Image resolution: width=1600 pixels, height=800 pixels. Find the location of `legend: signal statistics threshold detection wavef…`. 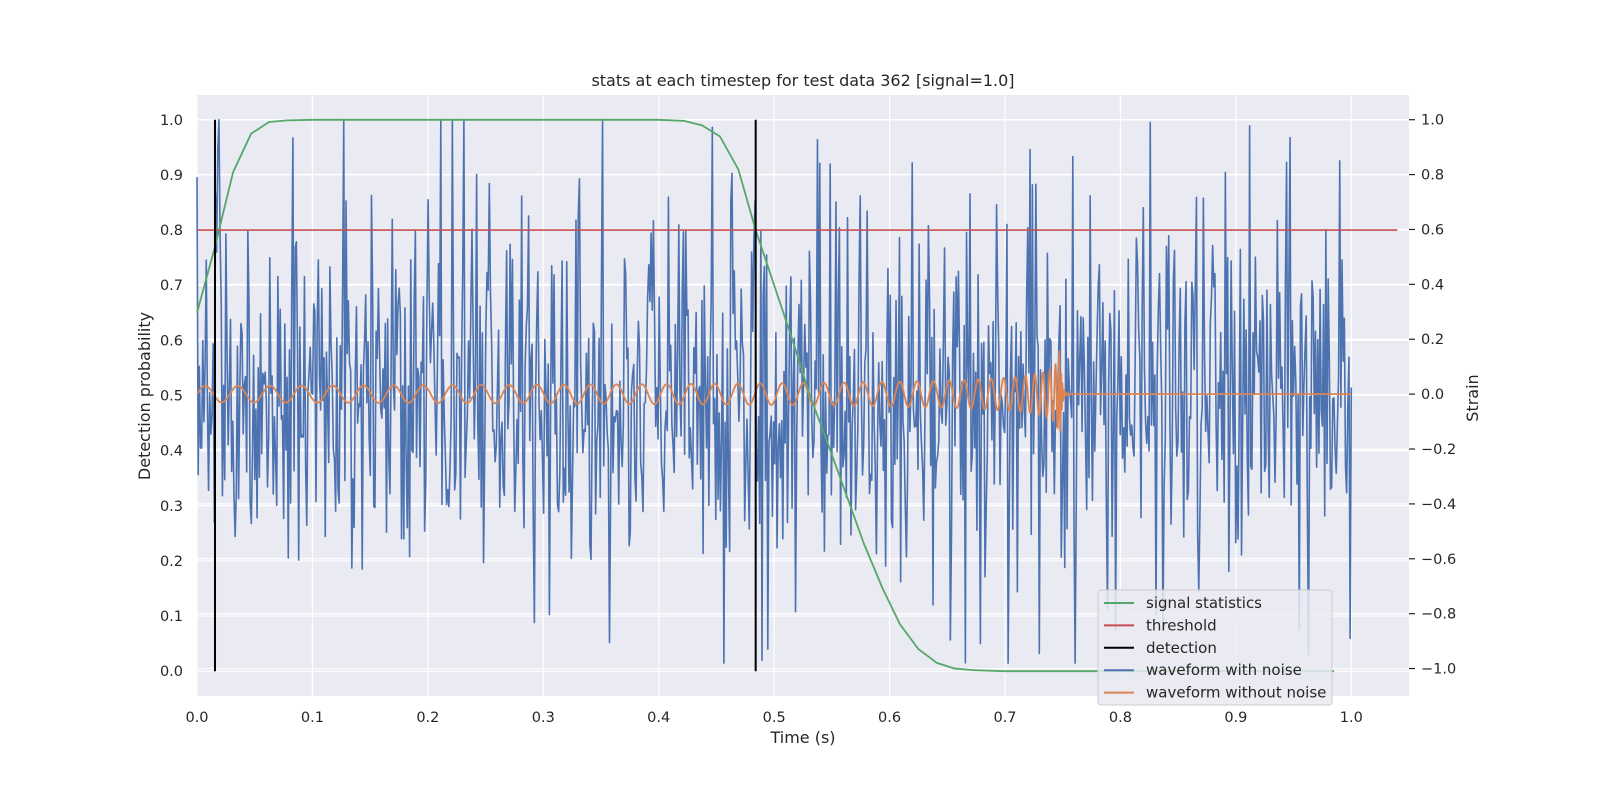

legend: signal statistics threshold detection wavef… is located at coordinates (1215, 647).